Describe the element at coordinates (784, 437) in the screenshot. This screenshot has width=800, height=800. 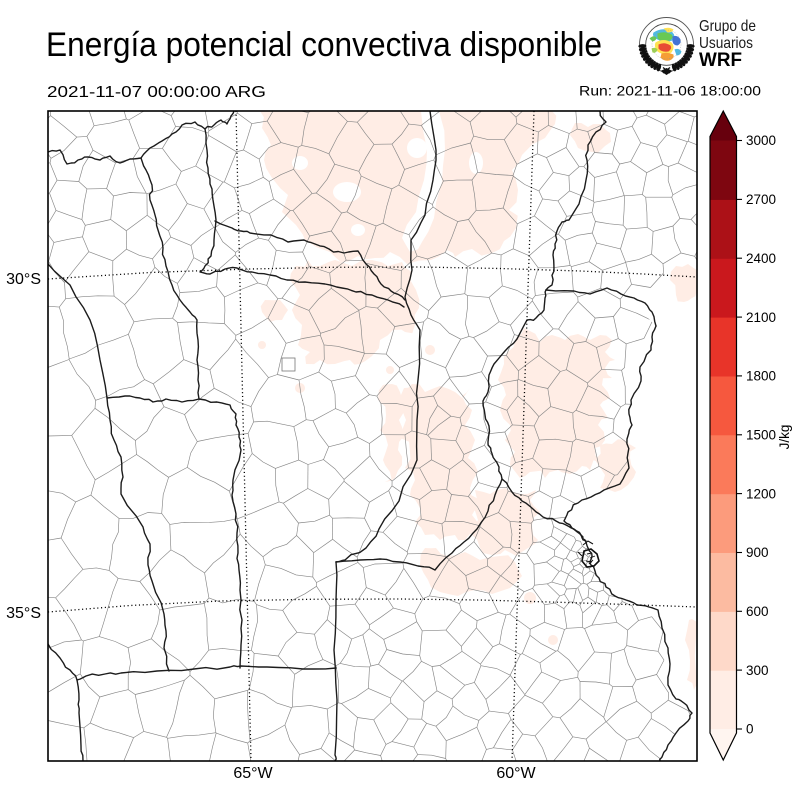
I see `svg-text: J/kg` at that location.